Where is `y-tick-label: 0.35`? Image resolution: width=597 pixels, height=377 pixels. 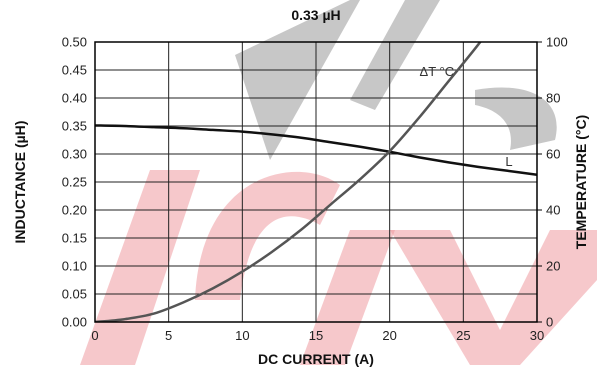 y-tick-label: 0.35 is located at coordinates (74, 126).